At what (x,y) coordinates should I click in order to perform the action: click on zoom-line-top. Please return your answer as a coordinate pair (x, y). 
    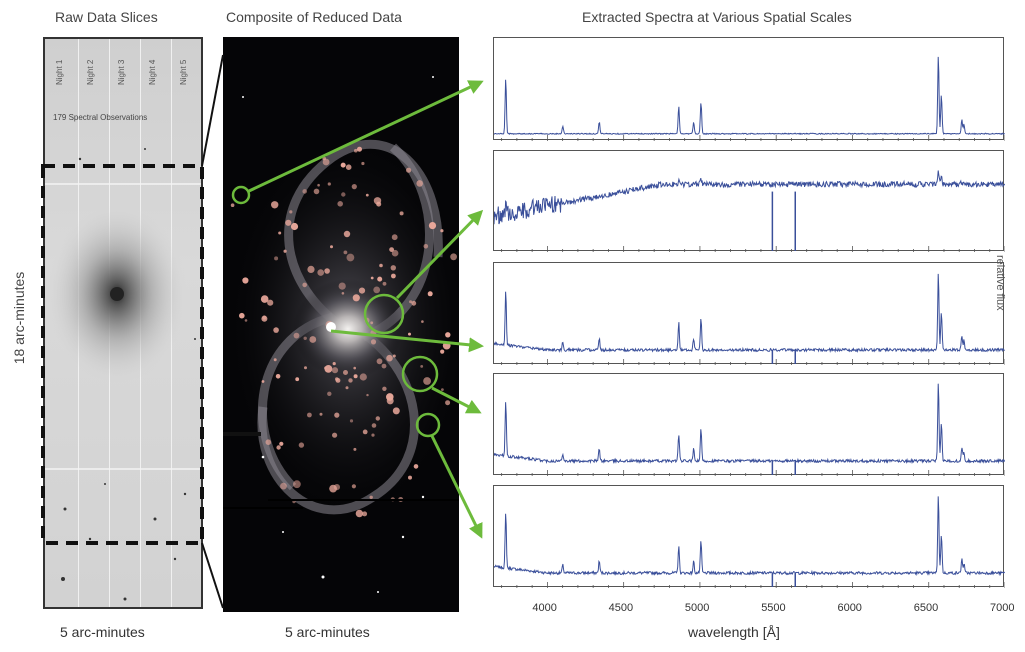
    Looking at the image, I should click on (212, 110).